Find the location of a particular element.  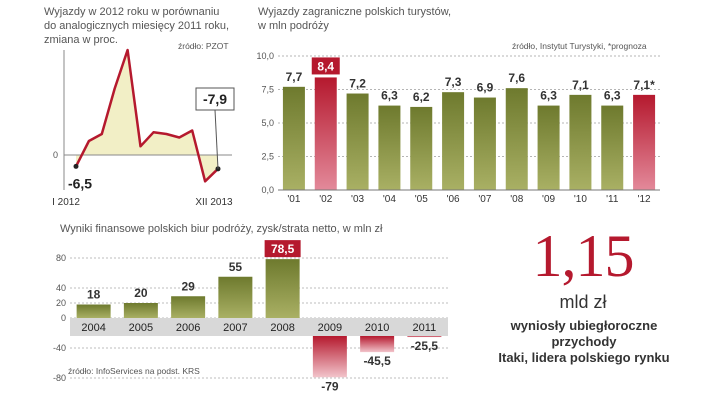

chart3-value-label: 29 is located at coordinates (188, 286).